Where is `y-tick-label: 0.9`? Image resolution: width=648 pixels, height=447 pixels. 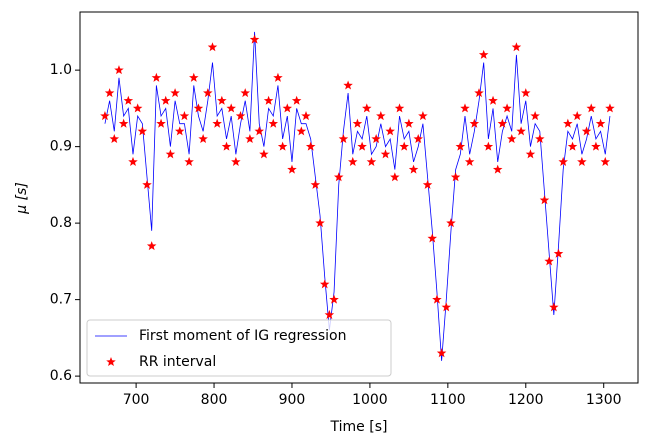 y-tick-label: 0.9 is located at coordinates (61, 147).